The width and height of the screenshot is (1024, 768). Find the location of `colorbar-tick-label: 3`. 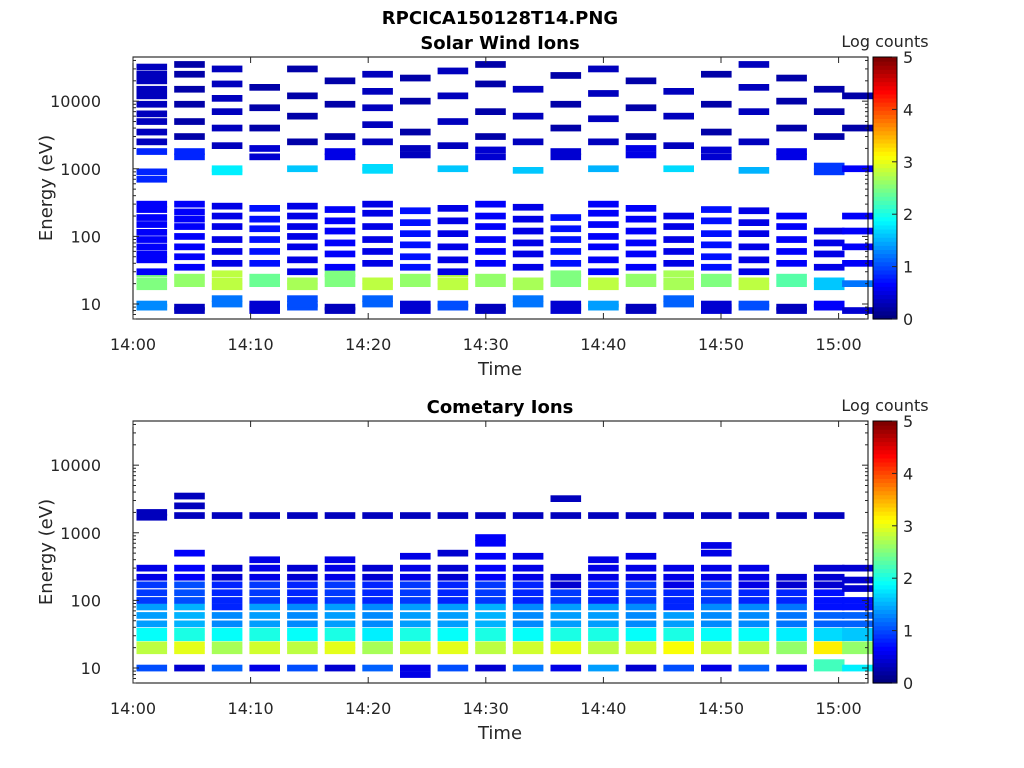

colorbar-tick-label: 3 is located at coordinates (908, 162).